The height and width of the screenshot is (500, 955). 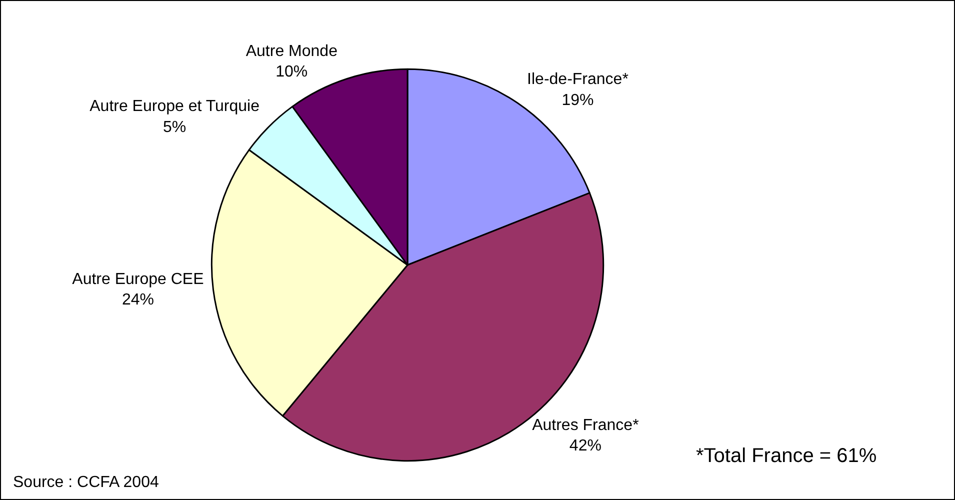 I want to click on source-note: Source : CCFA 2004, so click(x=86, y=482).